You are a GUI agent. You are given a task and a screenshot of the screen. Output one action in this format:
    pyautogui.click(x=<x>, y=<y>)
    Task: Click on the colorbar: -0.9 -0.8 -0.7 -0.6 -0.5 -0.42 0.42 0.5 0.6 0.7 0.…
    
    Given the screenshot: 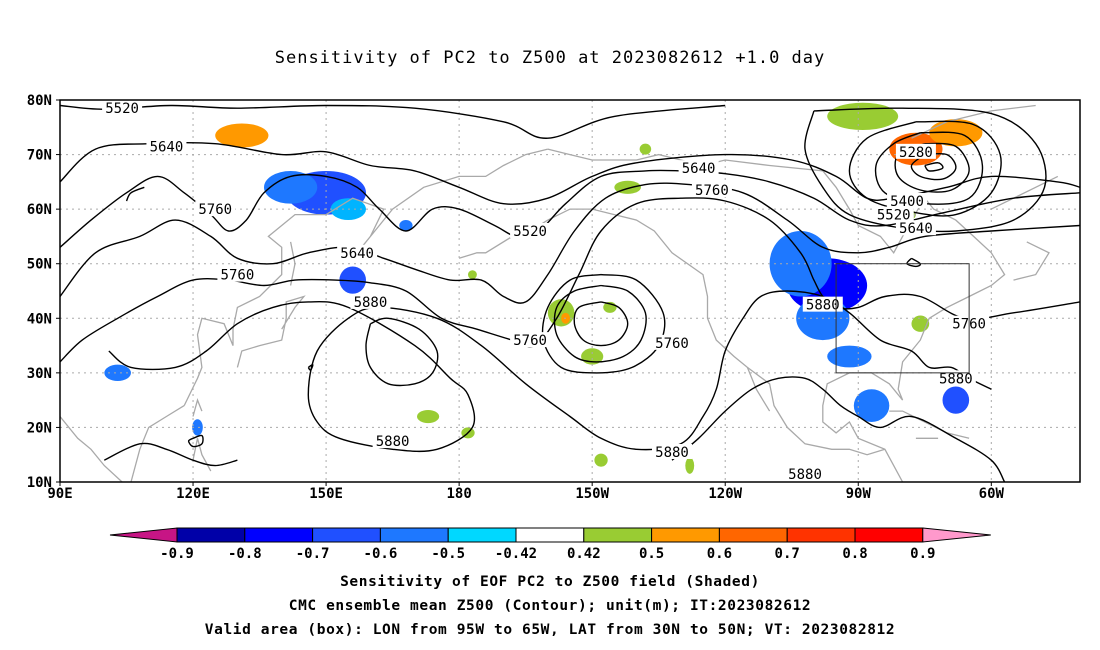 What is the action you would take?
    pyautogui.click(x=550, y=544)
    